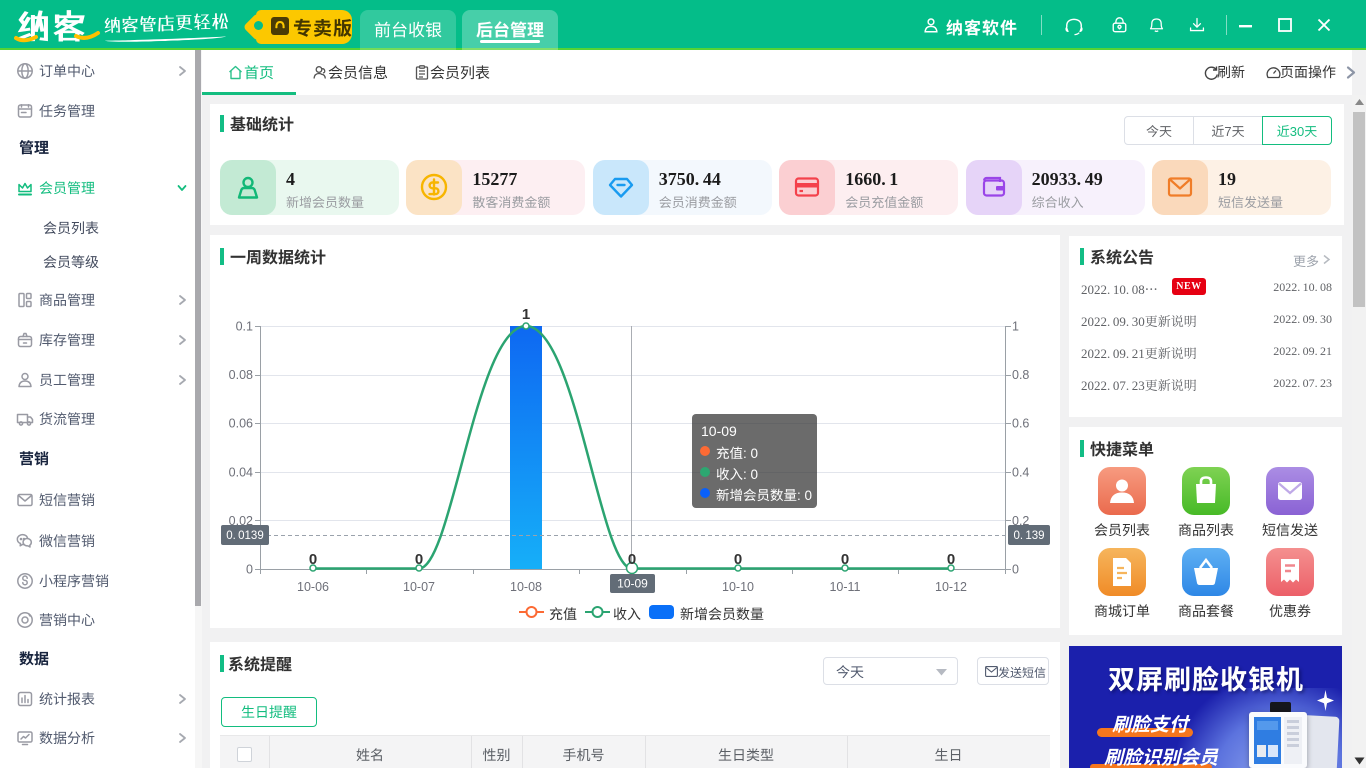  Describe the element at coordinates (1020, 472) in the screenshot. I see `svg-text: 0.4` at that location.